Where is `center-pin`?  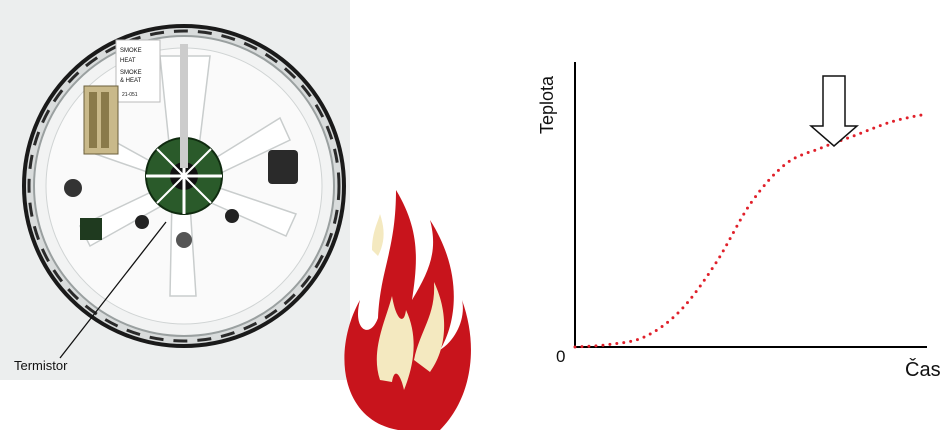
center-pin is located at coordinates (184, 106).